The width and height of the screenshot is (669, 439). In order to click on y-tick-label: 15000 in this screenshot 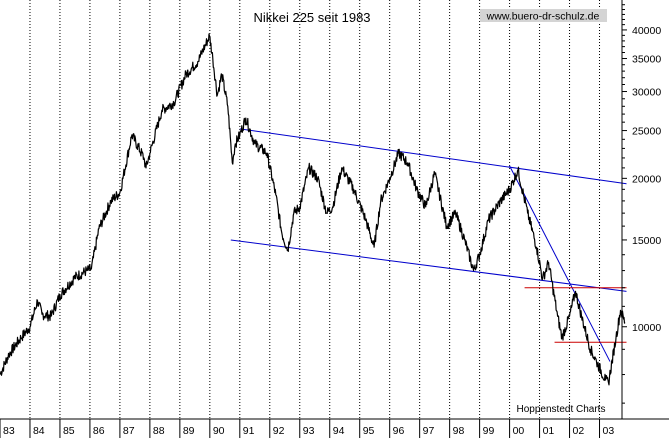, I will do `click(646, 241)`.